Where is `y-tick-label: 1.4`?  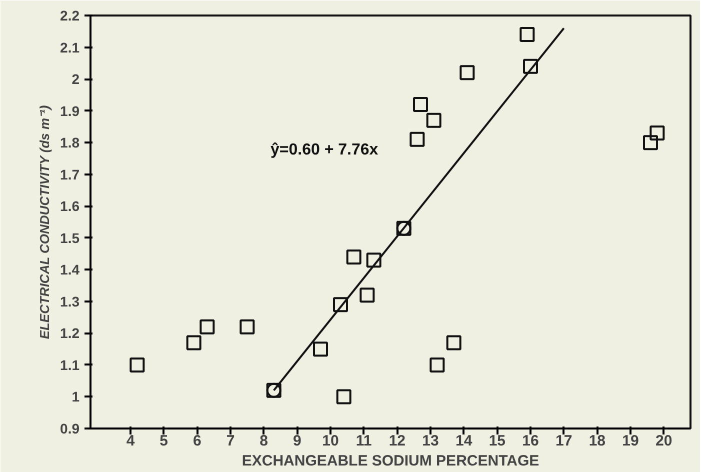
y-tick-label: 1.4 is located at coordinates (70, 270).